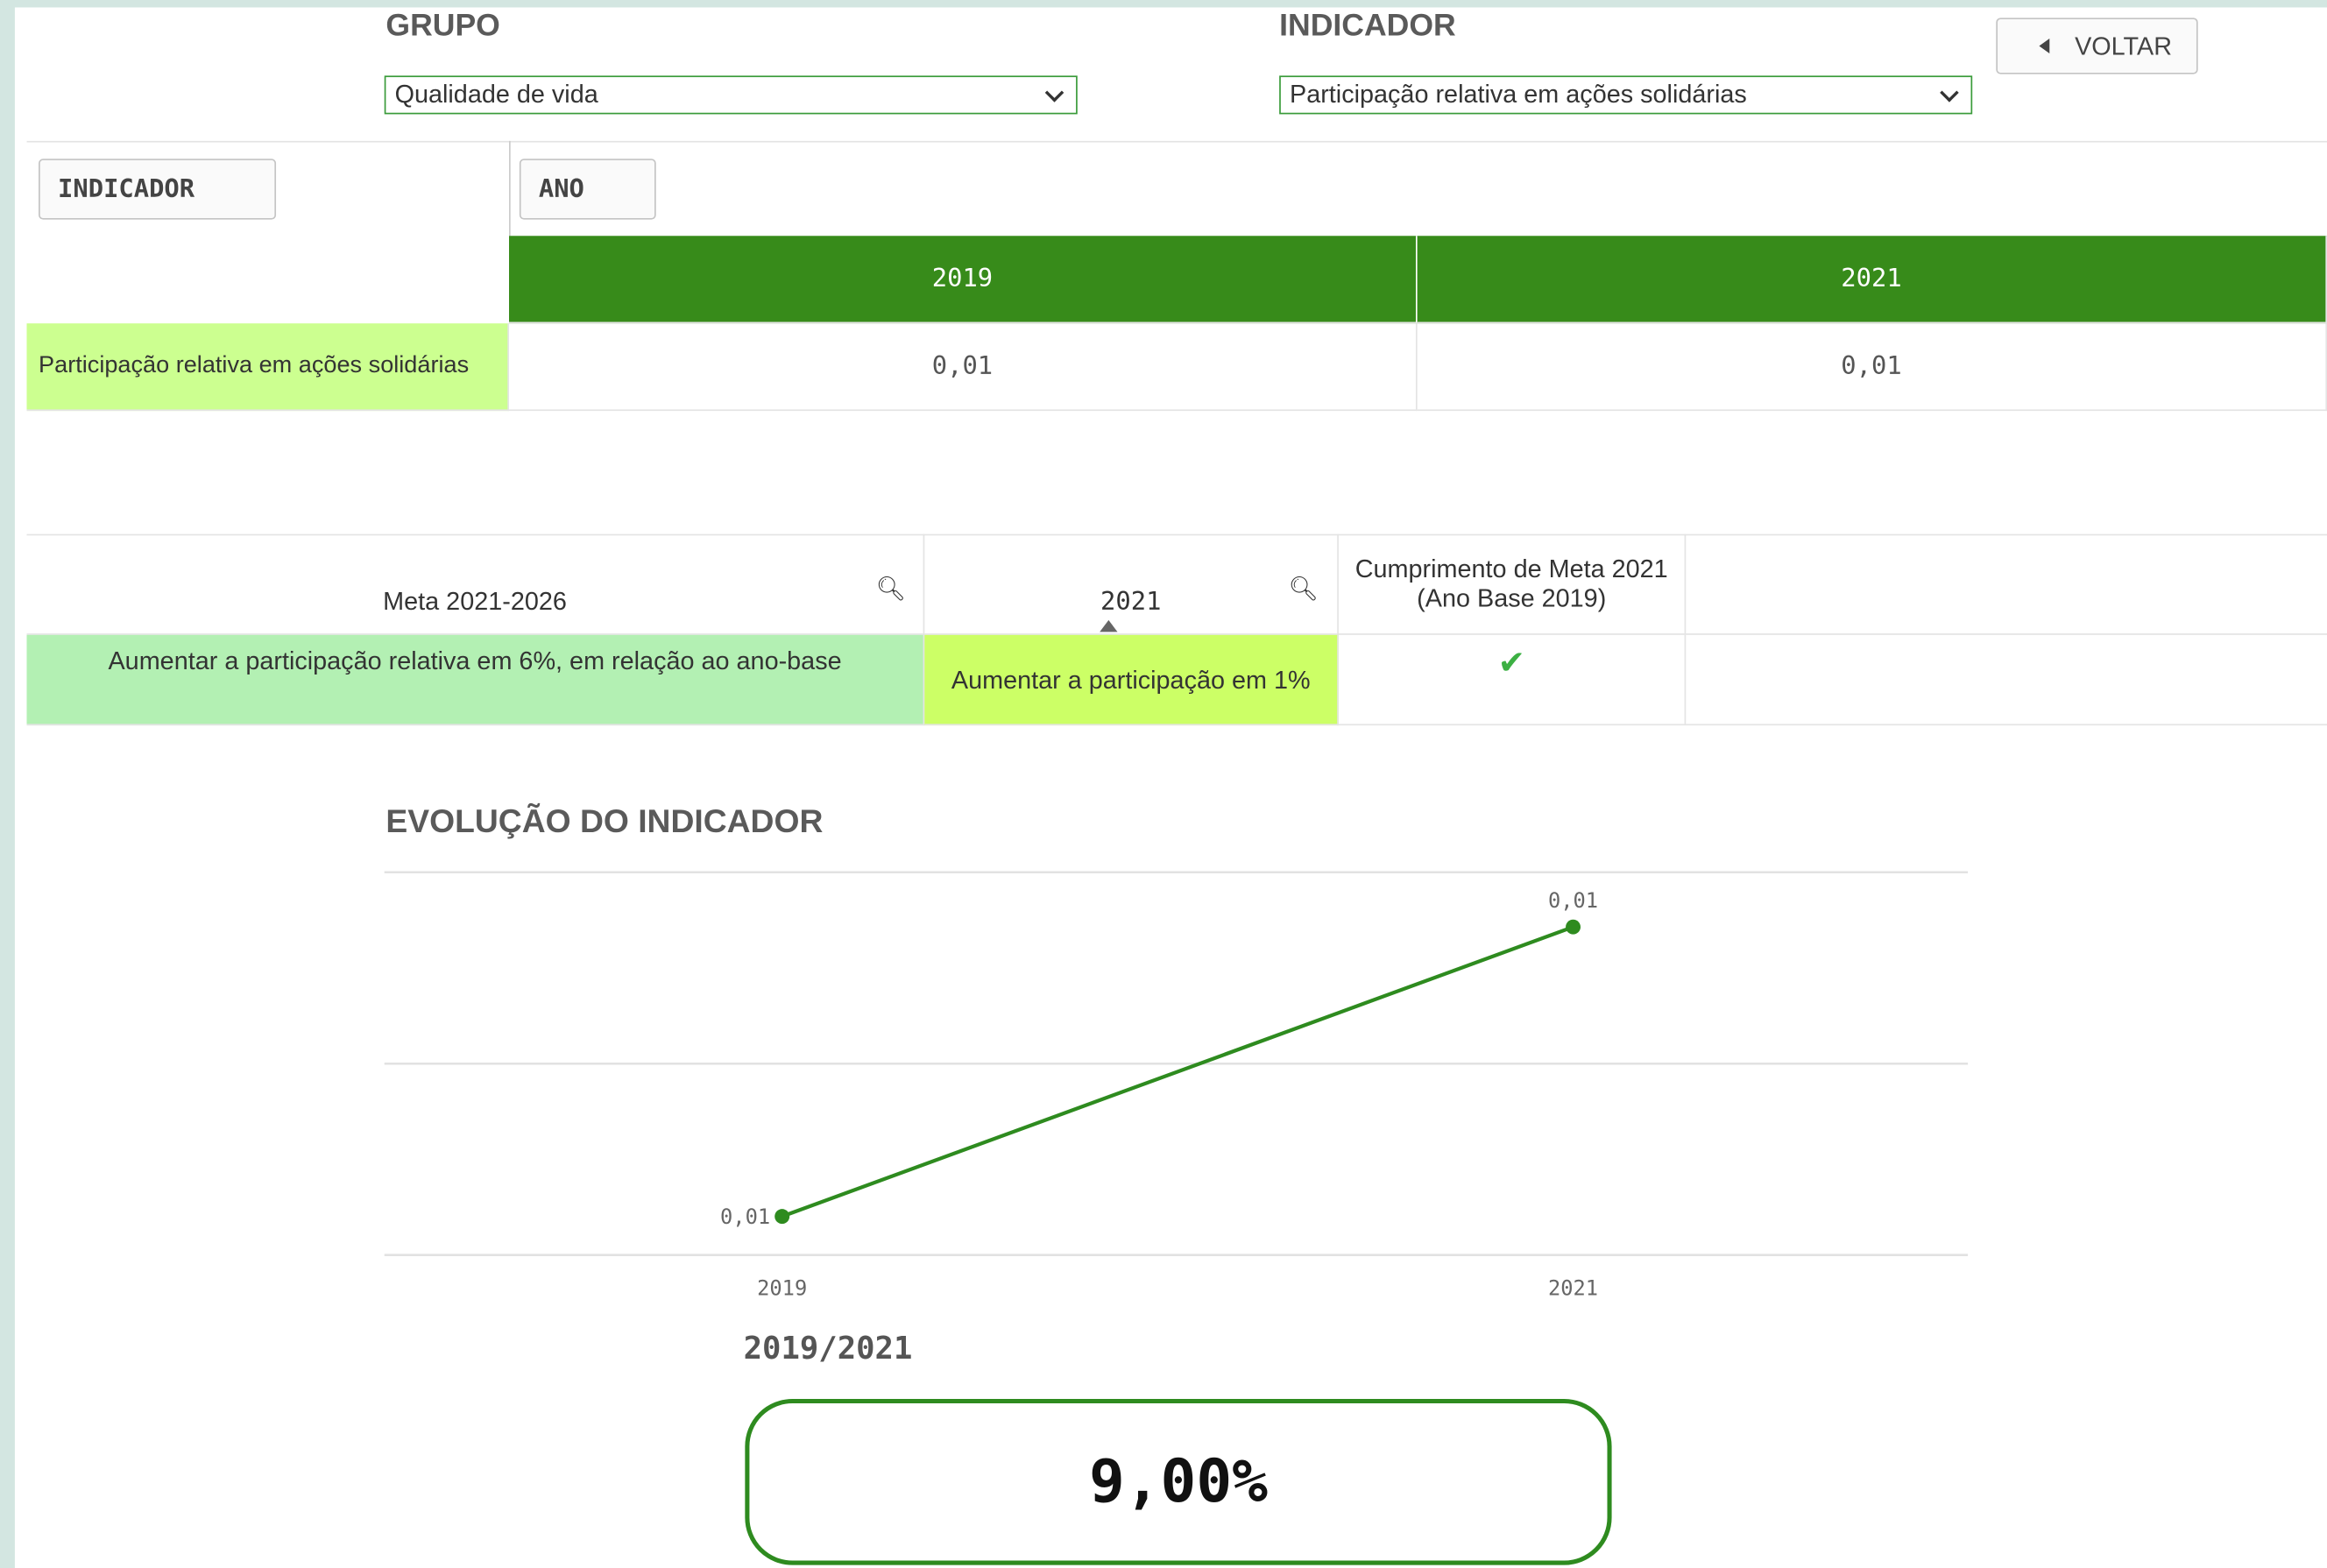  Describe the element at coordinates (731, 95) in the screenshot. I see `select: Qualidade de vida` at that location.